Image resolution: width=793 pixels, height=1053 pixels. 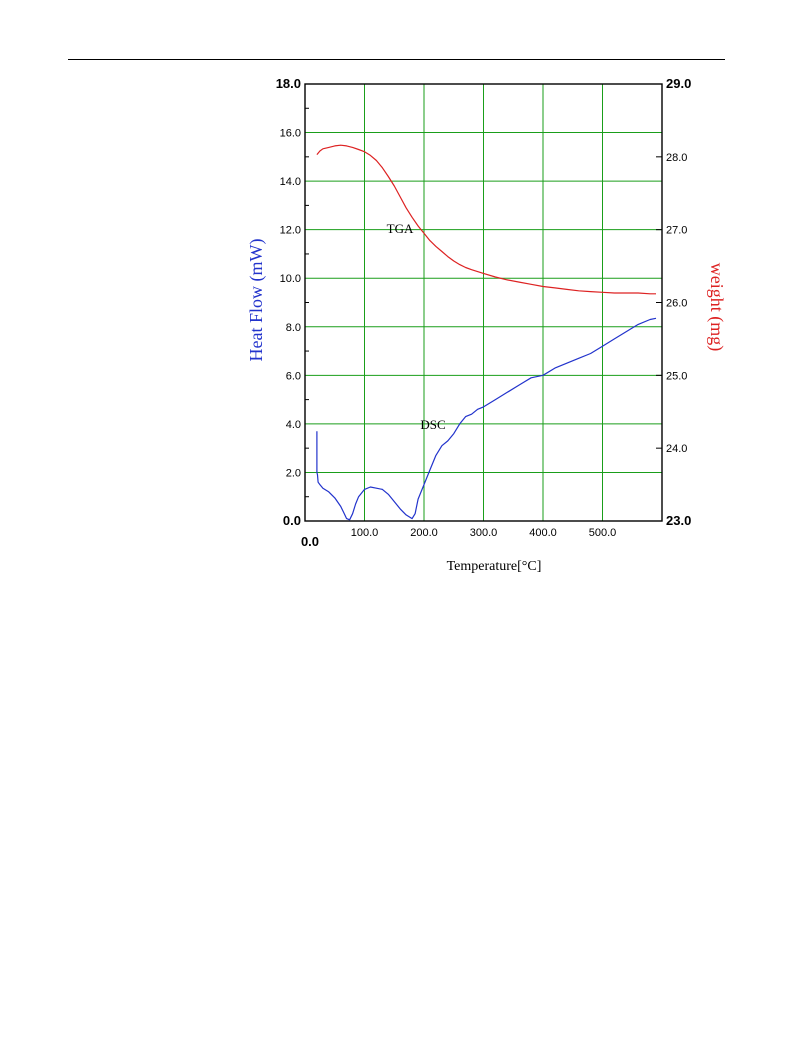 I want to click on left-tick-label: 2.0, so click(x=293, y=473).